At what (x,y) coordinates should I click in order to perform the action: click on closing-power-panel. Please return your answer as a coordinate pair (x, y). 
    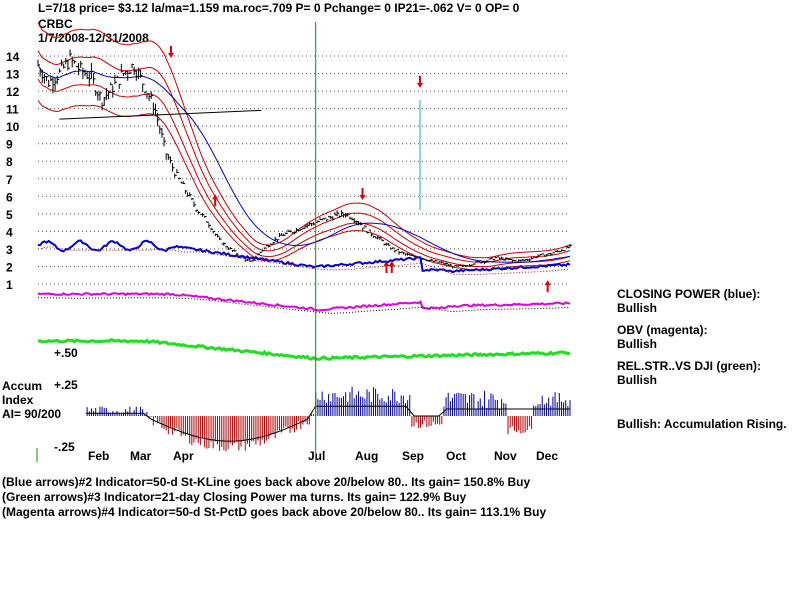
    Looking at the image, I should click on (304, 257).